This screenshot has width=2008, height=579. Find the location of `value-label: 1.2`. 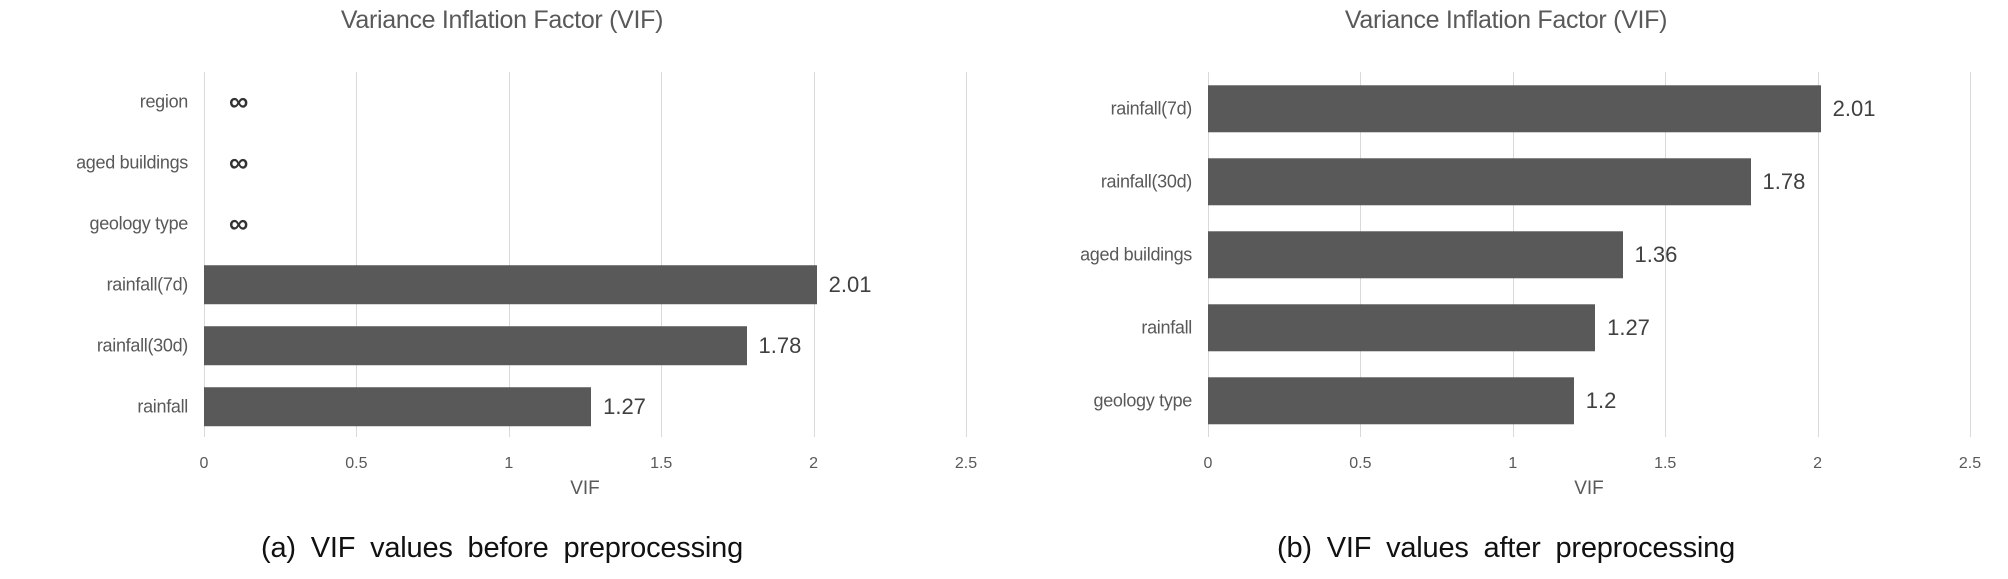

value-label: 1.2 is located at coordinates (1601, 400).